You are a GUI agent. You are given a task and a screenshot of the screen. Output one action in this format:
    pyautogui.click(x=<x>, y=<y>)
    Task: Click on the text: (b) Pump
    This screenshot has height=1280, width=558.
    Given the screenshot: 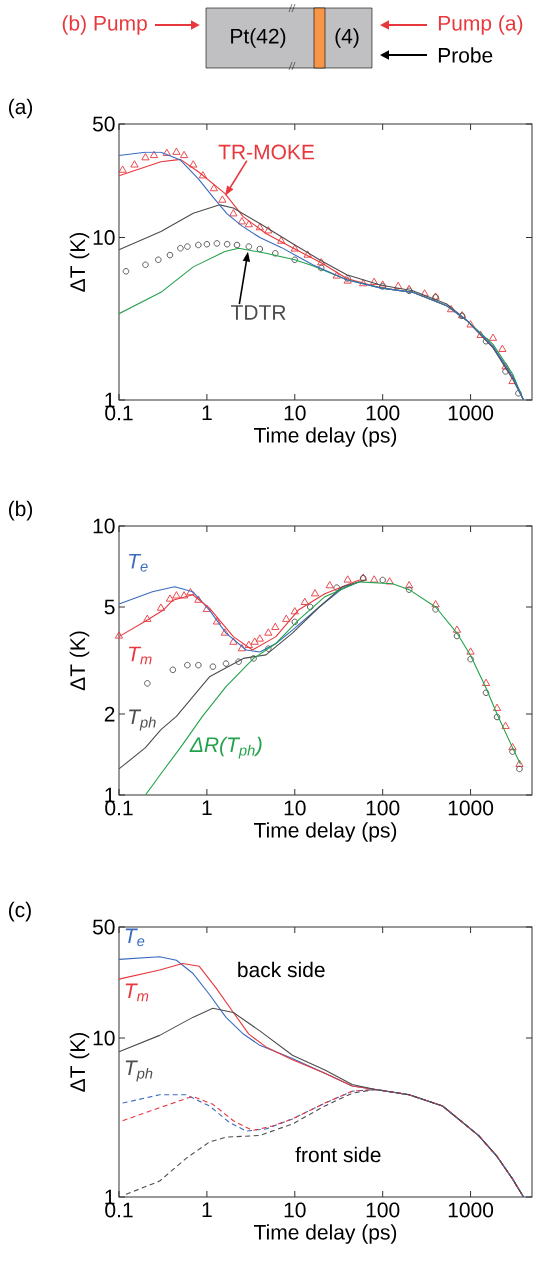 What is the action you would take?
    pyautogui.click(x=104, y=25)
    